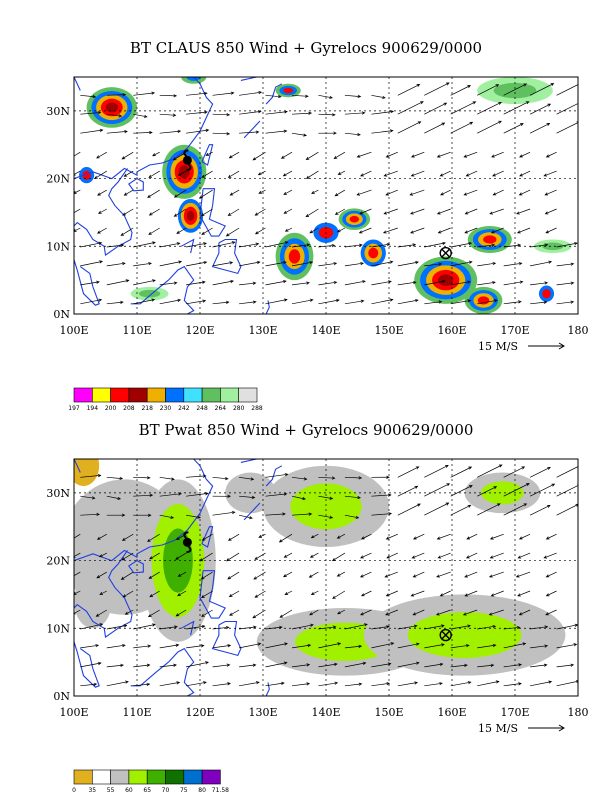 The image size is (612, 812). What do you see at coordinates (262, 330) in the screenshot?
I see `lon-axis-label: 130E` at bounding box center [262, 330].